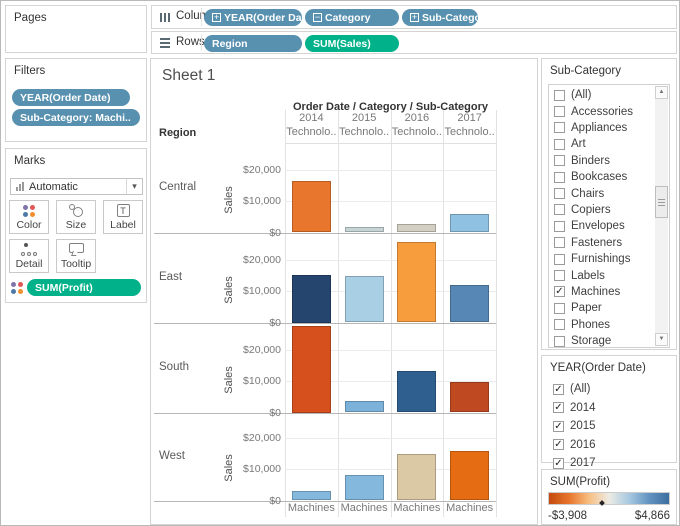 This screenshot has height=526, width=680. Describe the element at coordinates (178, 186) in the screenshot. I see `region-row-label: Central` at that location.